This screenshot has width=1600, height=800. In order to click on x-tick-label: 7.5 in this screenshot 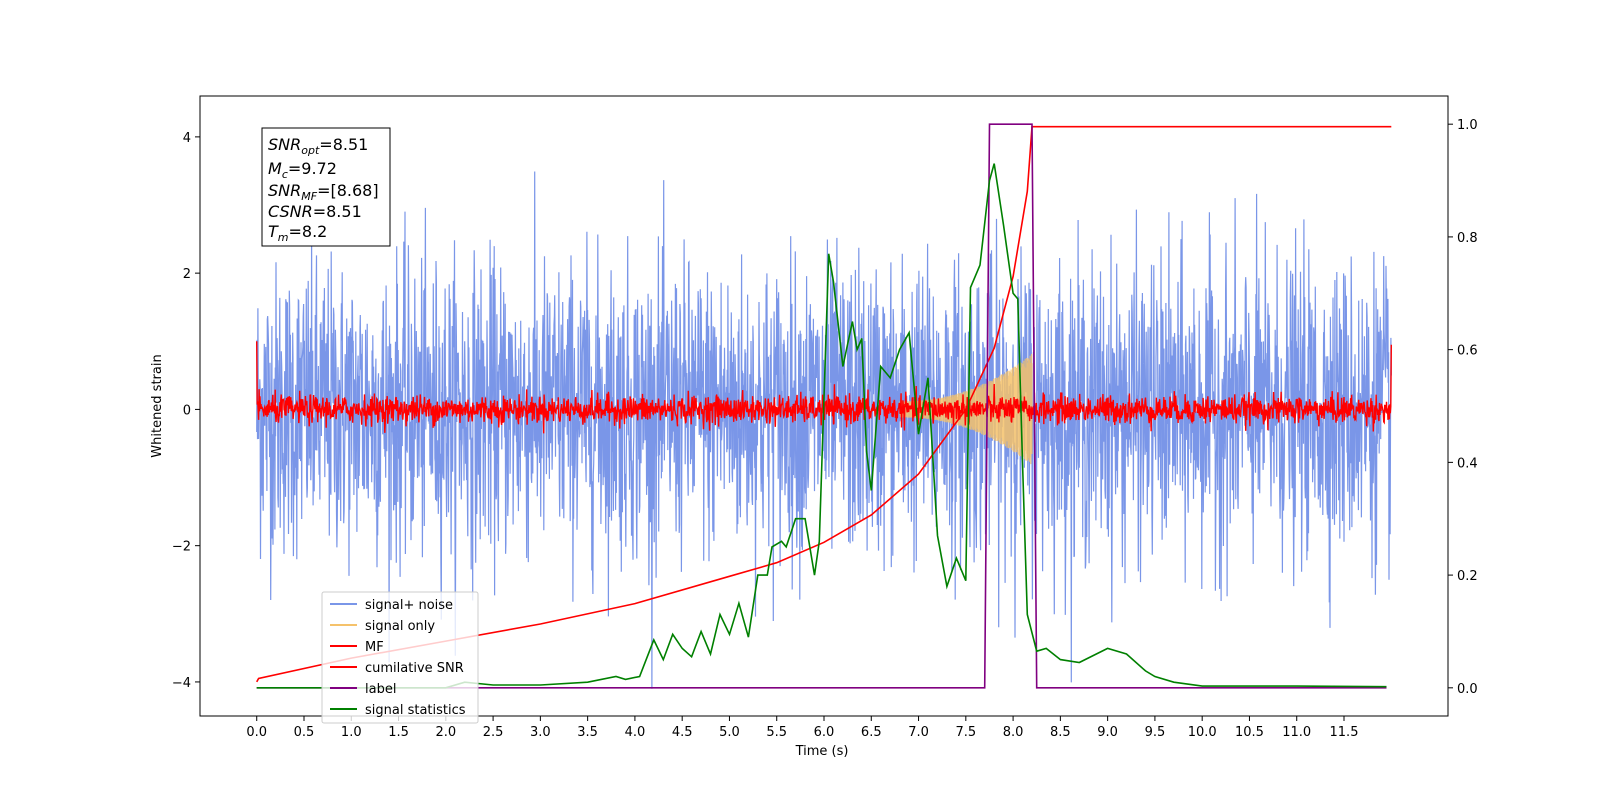, I will do `click(965, 732)`.